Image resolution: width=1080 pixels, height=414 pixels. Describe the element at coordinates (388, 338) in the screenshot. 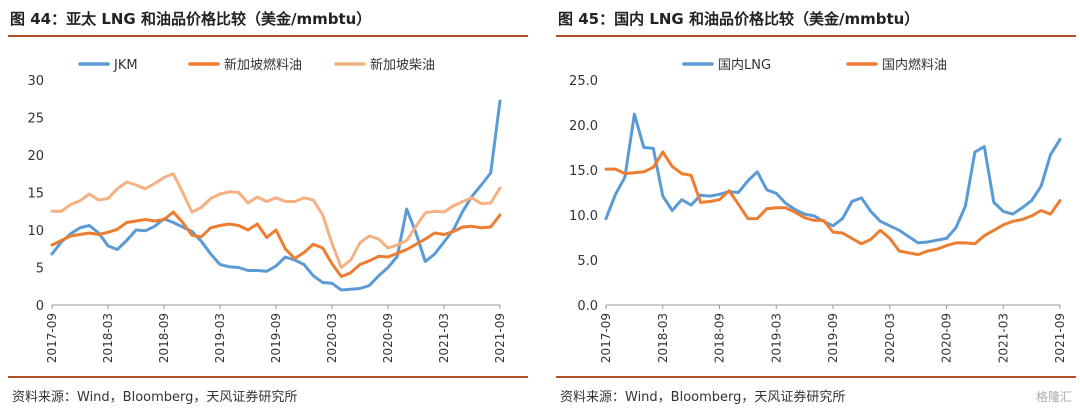

I see `x-tick-label: 2020-09` at that location.